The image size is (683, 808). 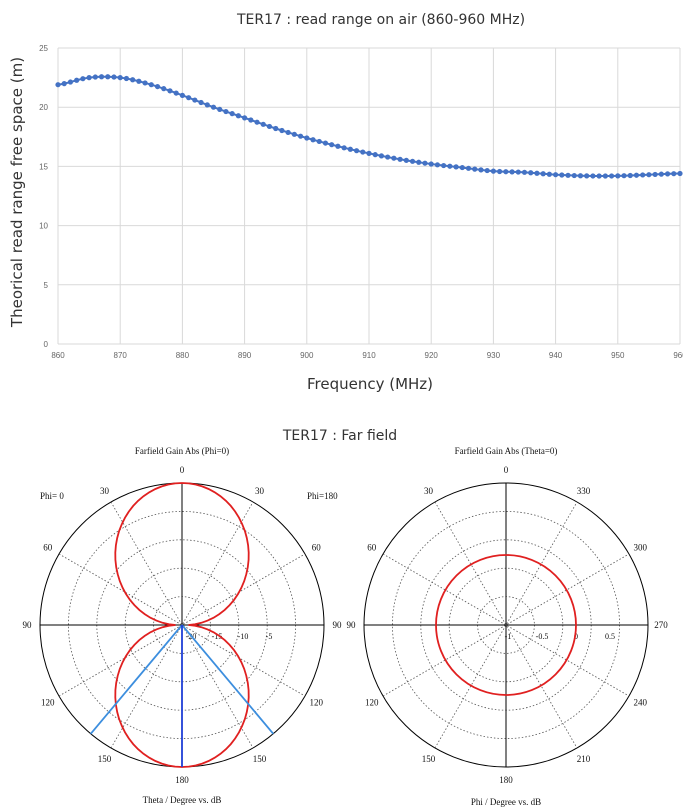 What do you see at coordinates (380, 20) in the screenshot?
I see `line-chart-title: TER17 : read range on air (860-960 MHz)` at bounding box center [380, 20].